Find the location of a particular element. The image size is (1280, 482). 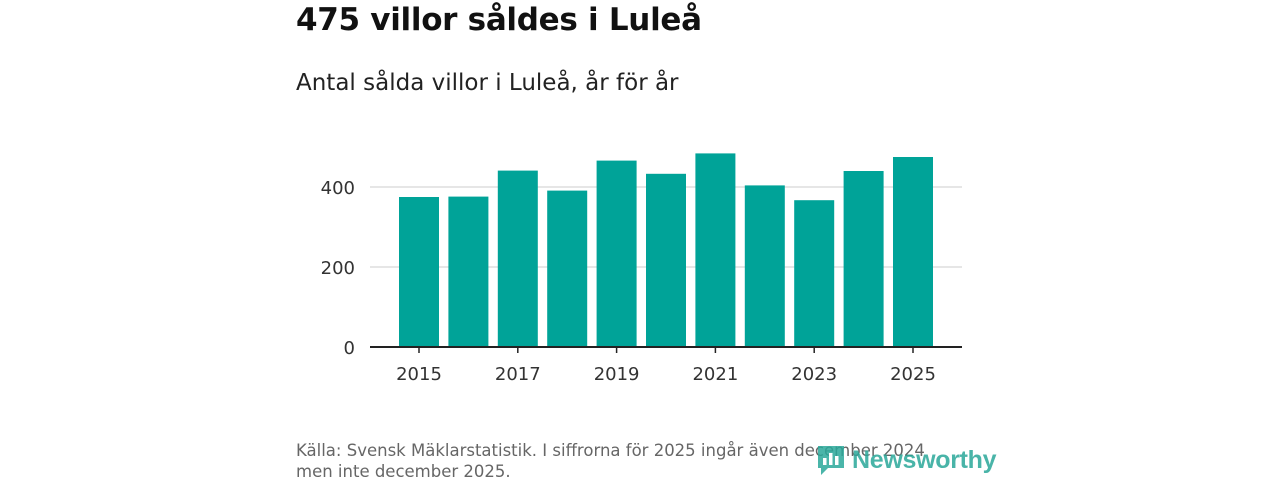

source-line-2: men inte december 2025. is located at coordinates (403, 471).